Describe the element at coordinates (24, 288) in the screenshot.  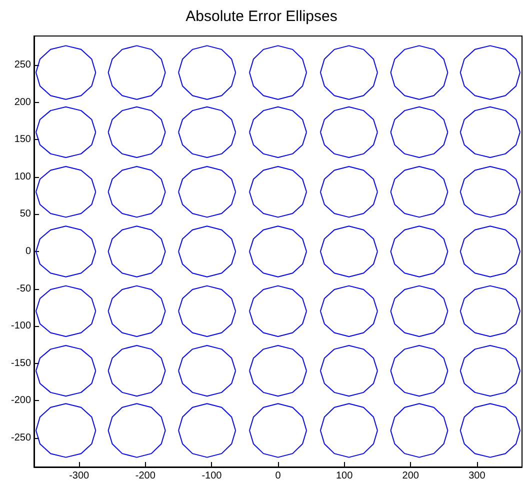
I see `y-tick-label: -50` at that location.